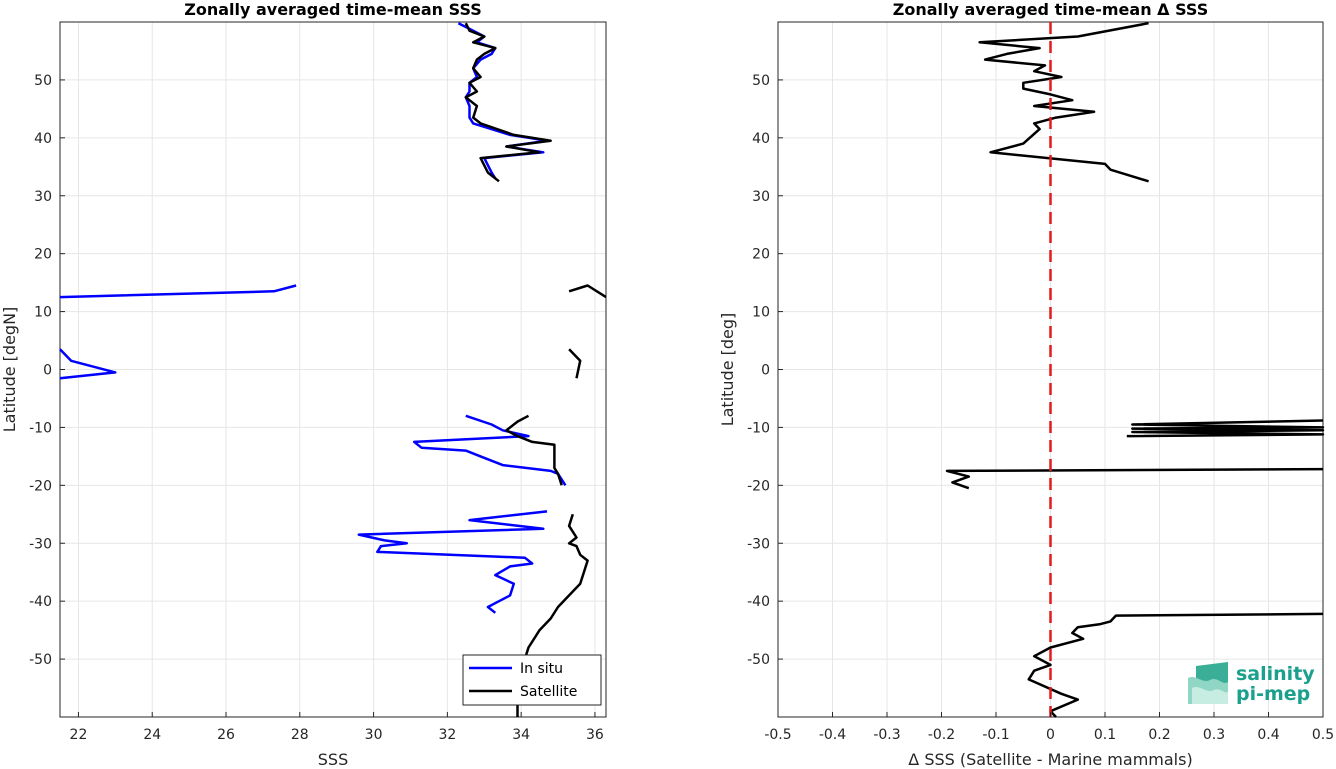  I want to click on x-tick-label: -0.5, so click(777, 735).